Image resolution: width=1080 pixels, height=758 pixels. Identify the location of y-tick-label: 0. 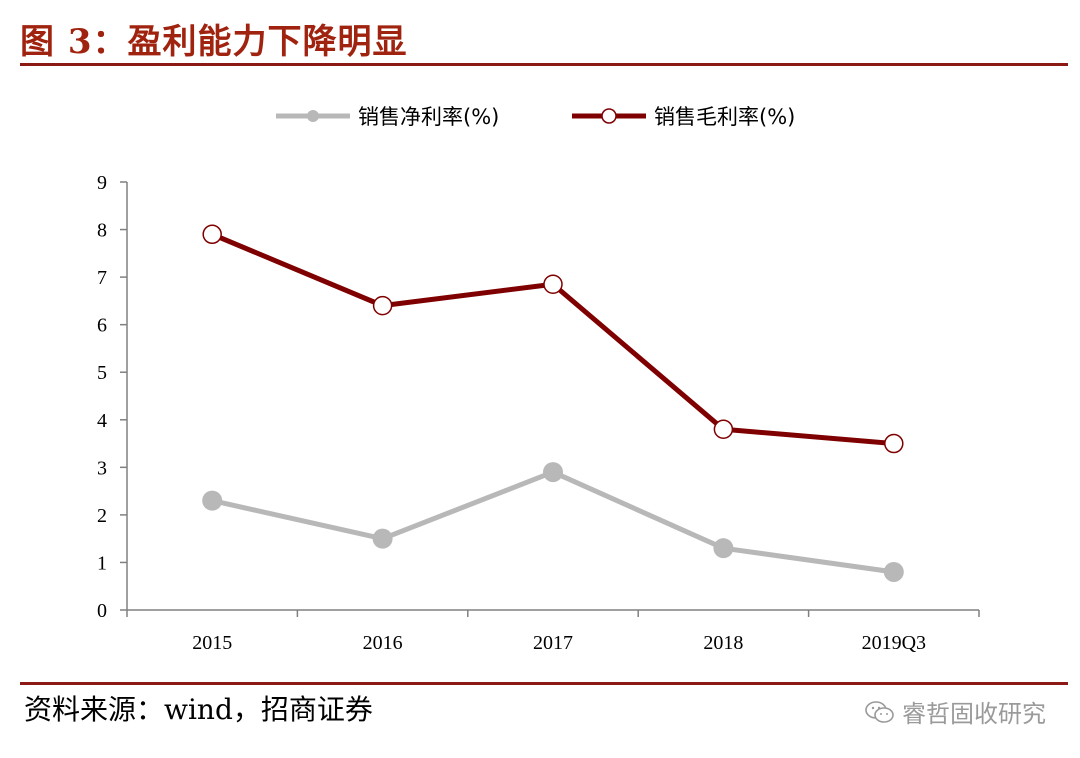
(102, 611).